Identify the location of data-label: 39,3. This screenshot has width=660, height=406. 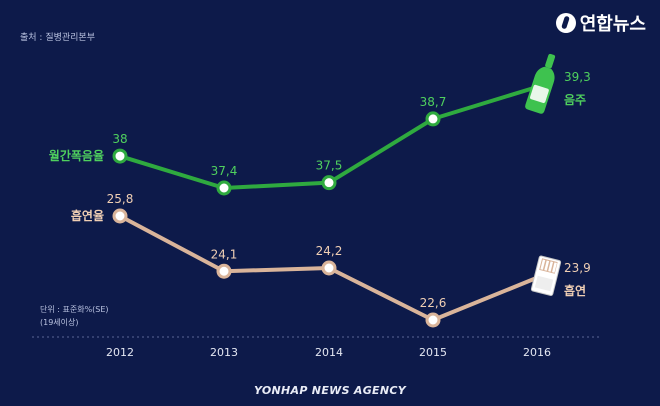
(577, 77).